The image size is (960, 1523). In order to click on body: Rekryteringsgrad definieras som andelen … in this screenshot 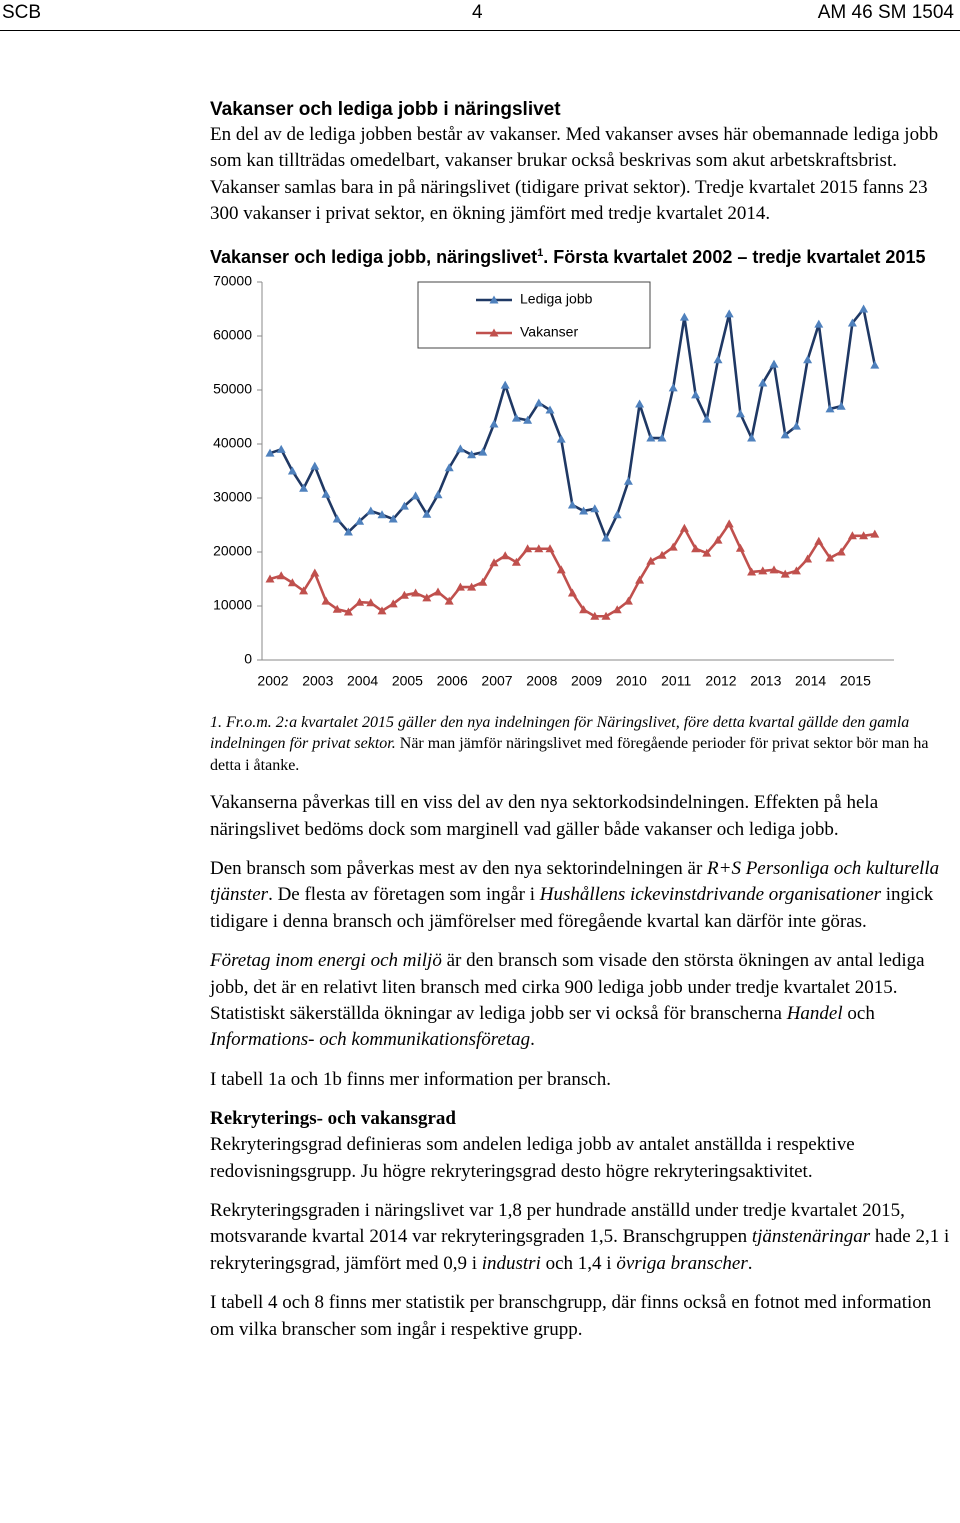, I will do `click(583, 1237)`.